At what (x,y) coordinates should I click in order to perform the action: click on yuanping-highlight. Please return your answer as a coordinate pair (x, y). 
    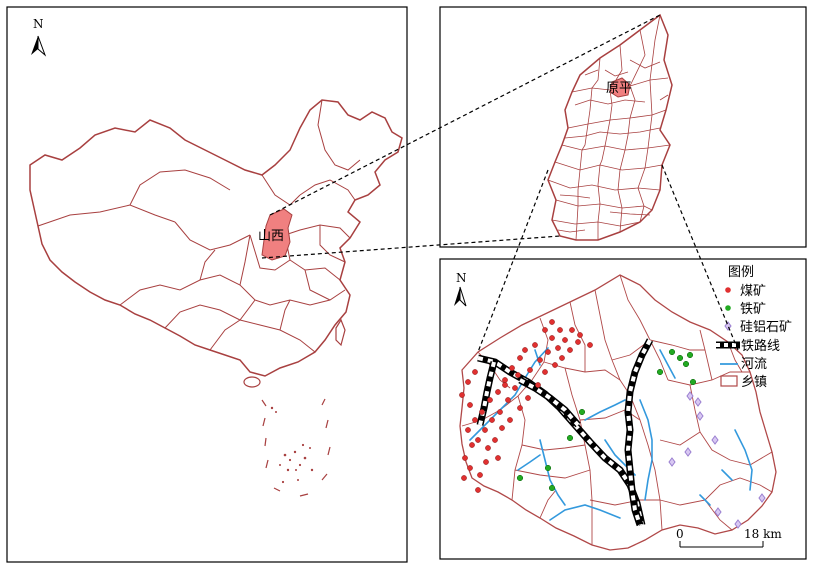
    Looking at the image, I should click on (620, 87).